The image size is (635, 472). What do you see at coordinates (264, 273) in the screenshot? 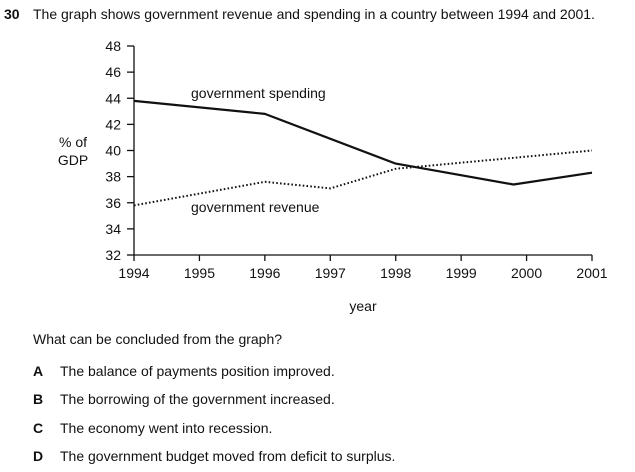
I see `x-tick-label: 1996` at bounding box center [264, 273].